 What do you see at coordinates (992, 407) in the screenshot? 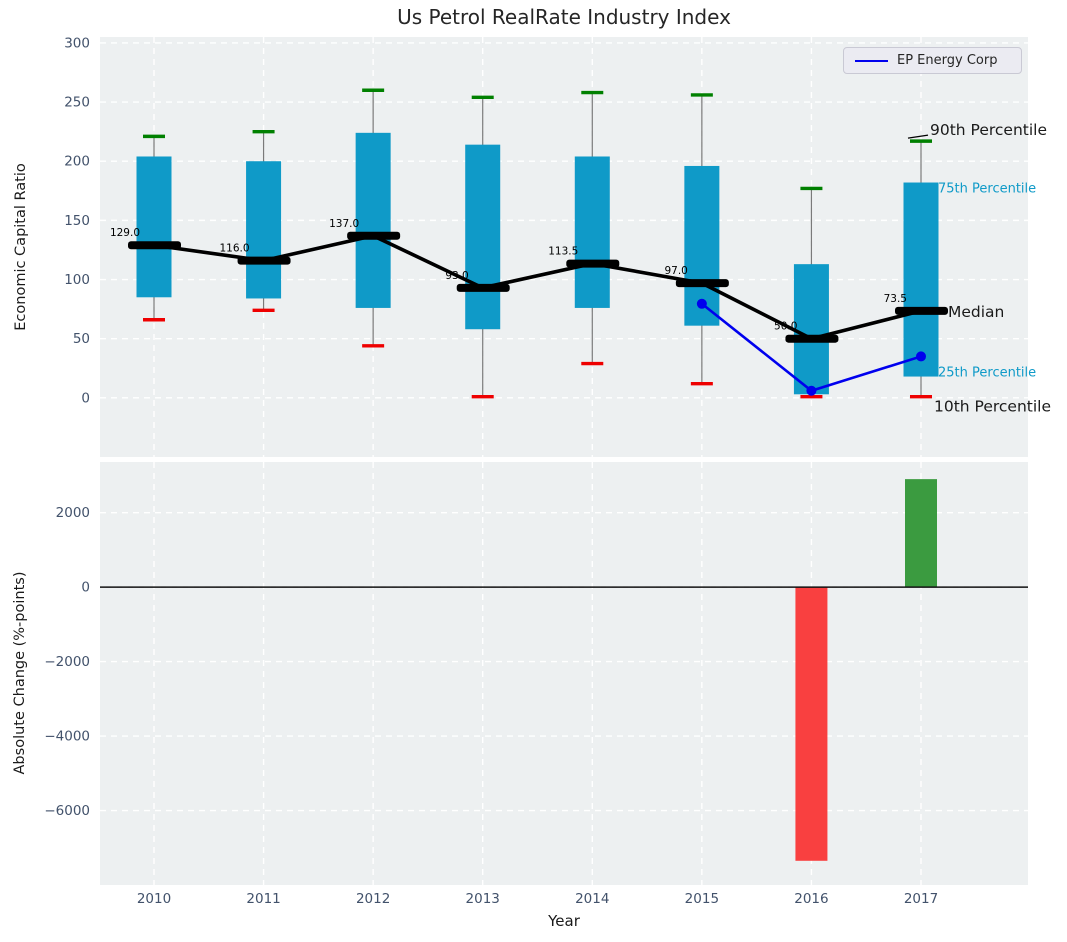
I see `right-label-p10: 10th Percentile` at bounding box center [992, 407].